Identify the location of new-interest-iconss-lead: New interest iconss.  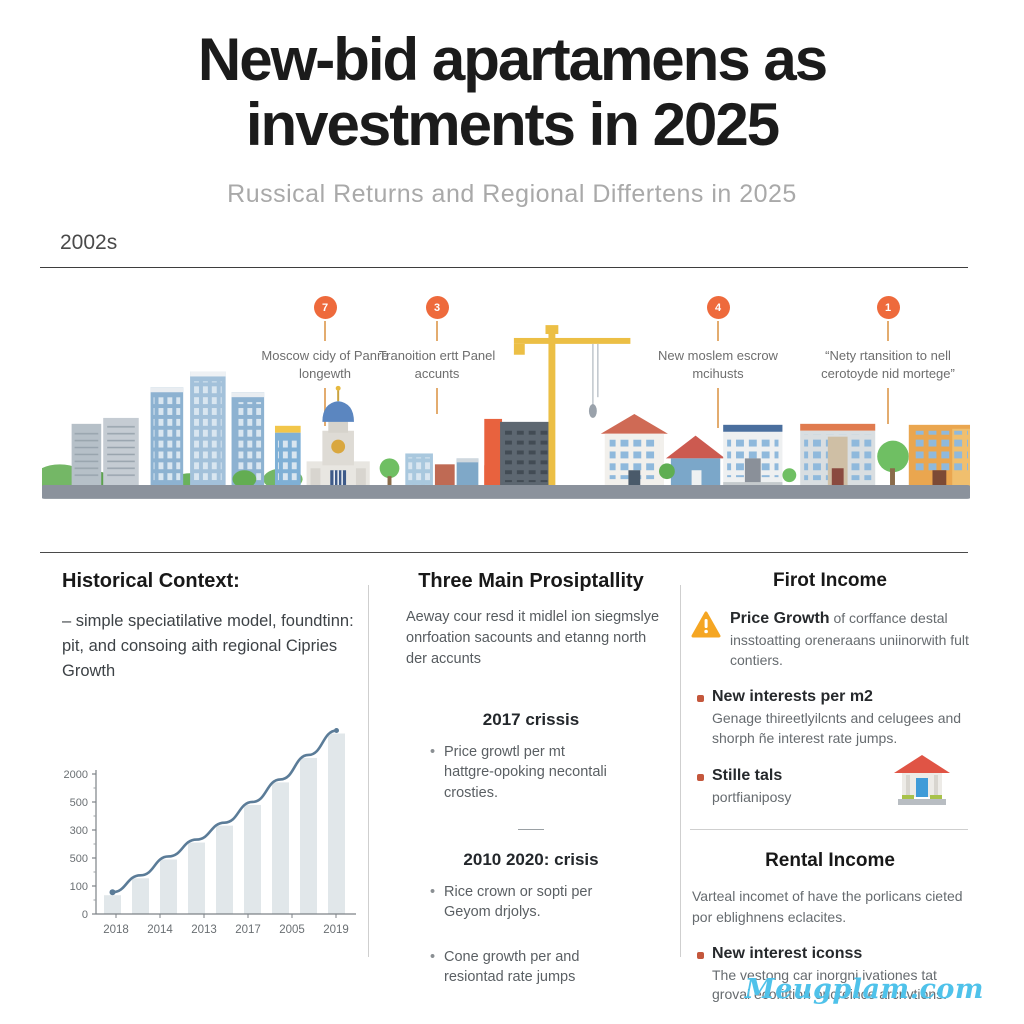
(787, 953).